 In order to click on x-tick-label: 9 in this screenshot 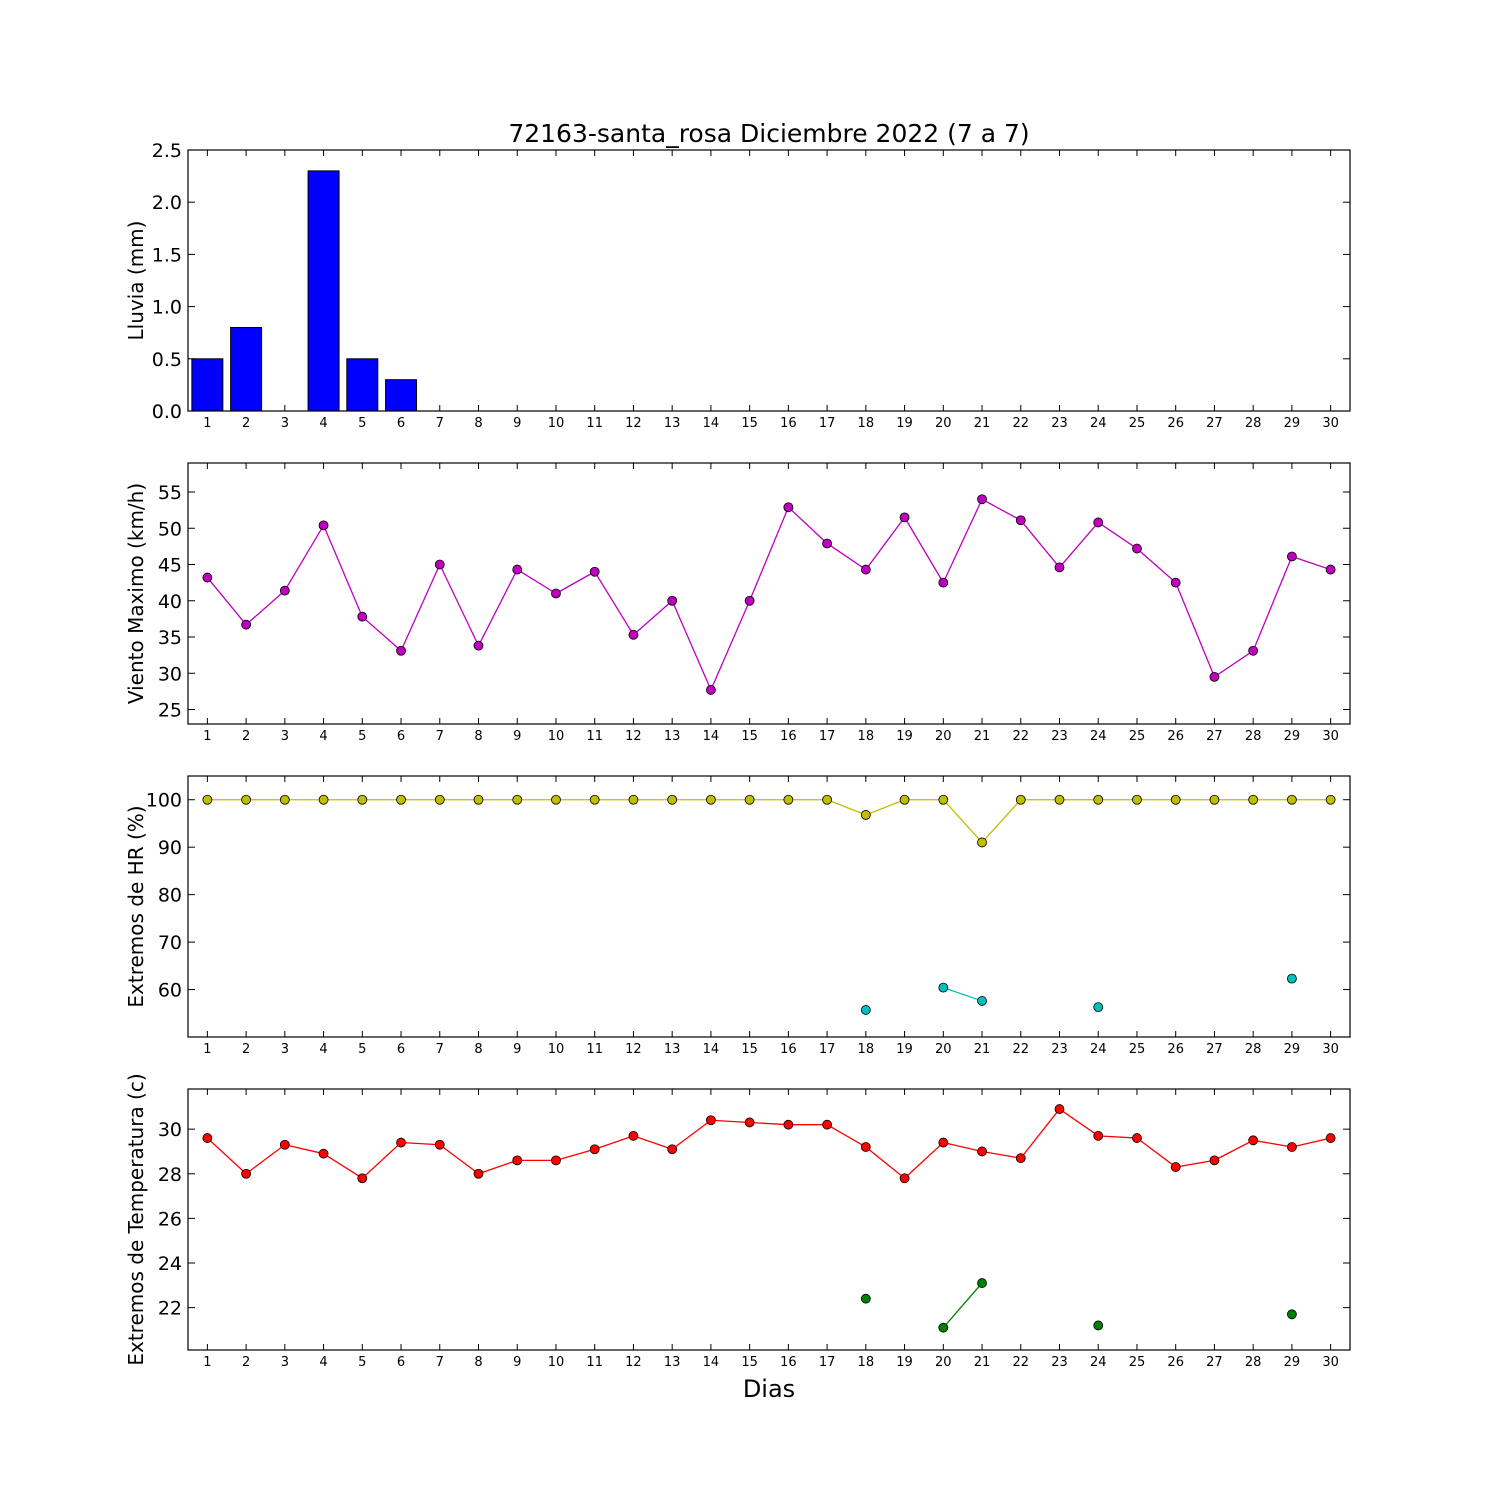, I will do `click(517, 736)`.